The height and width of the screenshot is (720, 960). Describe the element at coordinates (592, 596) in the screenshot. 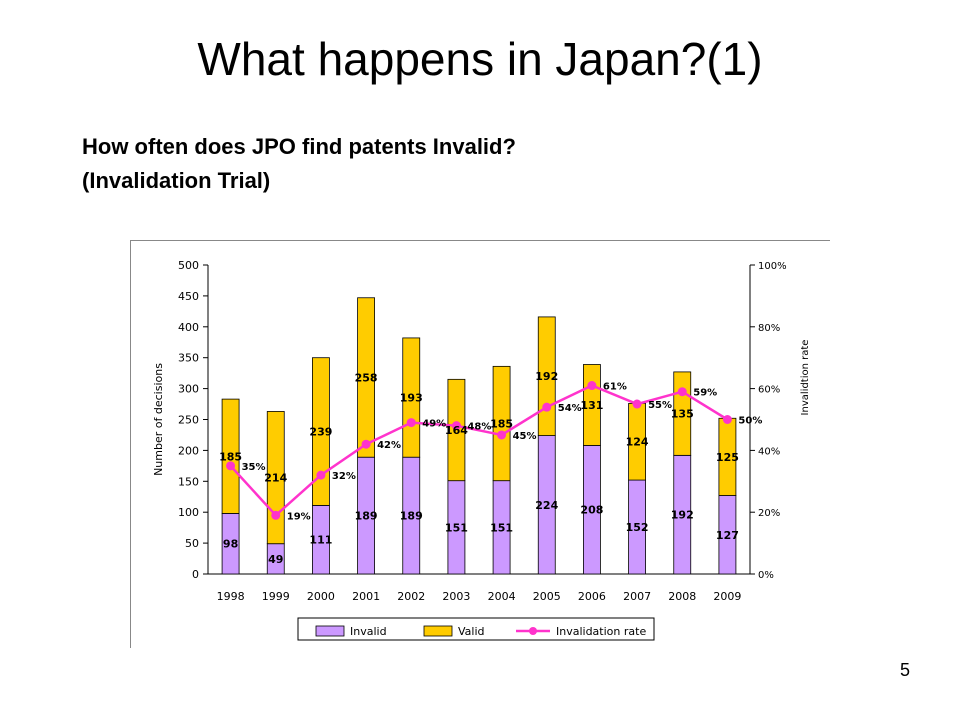

I see `x-tick-label: 2006` at that location.